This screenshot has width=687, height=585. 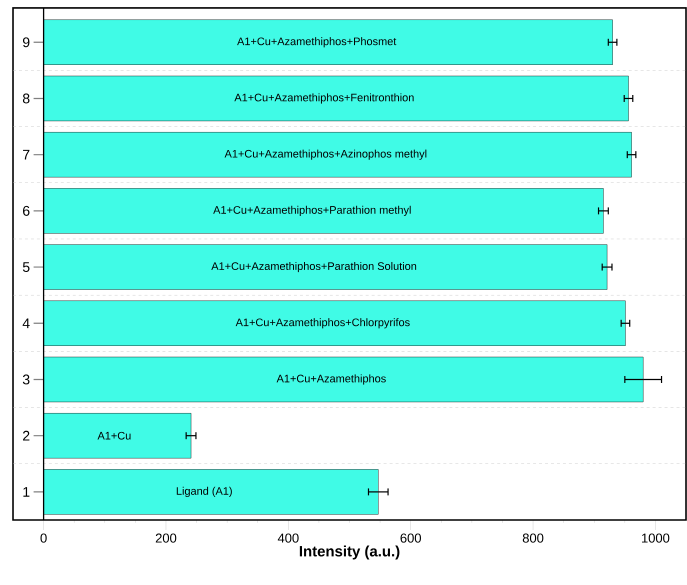 What do you see at coordinates (26, 323) in the screenshot?
I see `y-tick-label: 4` at bounding box center [26, 323].